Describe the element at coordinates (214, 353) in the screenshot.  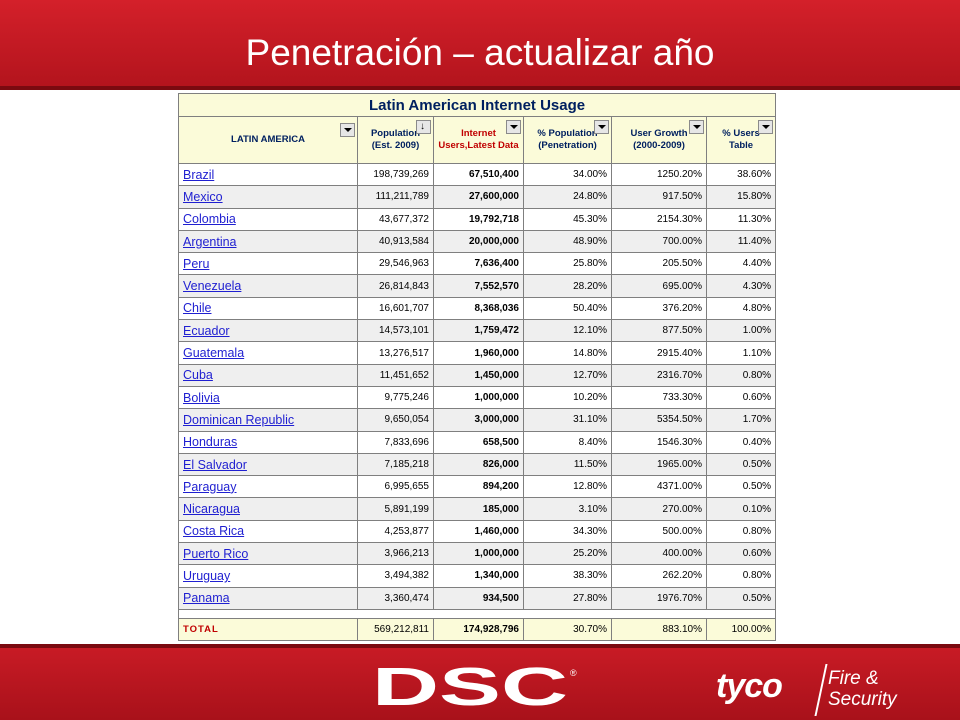
I see `country-link: Guatemala` at that location.